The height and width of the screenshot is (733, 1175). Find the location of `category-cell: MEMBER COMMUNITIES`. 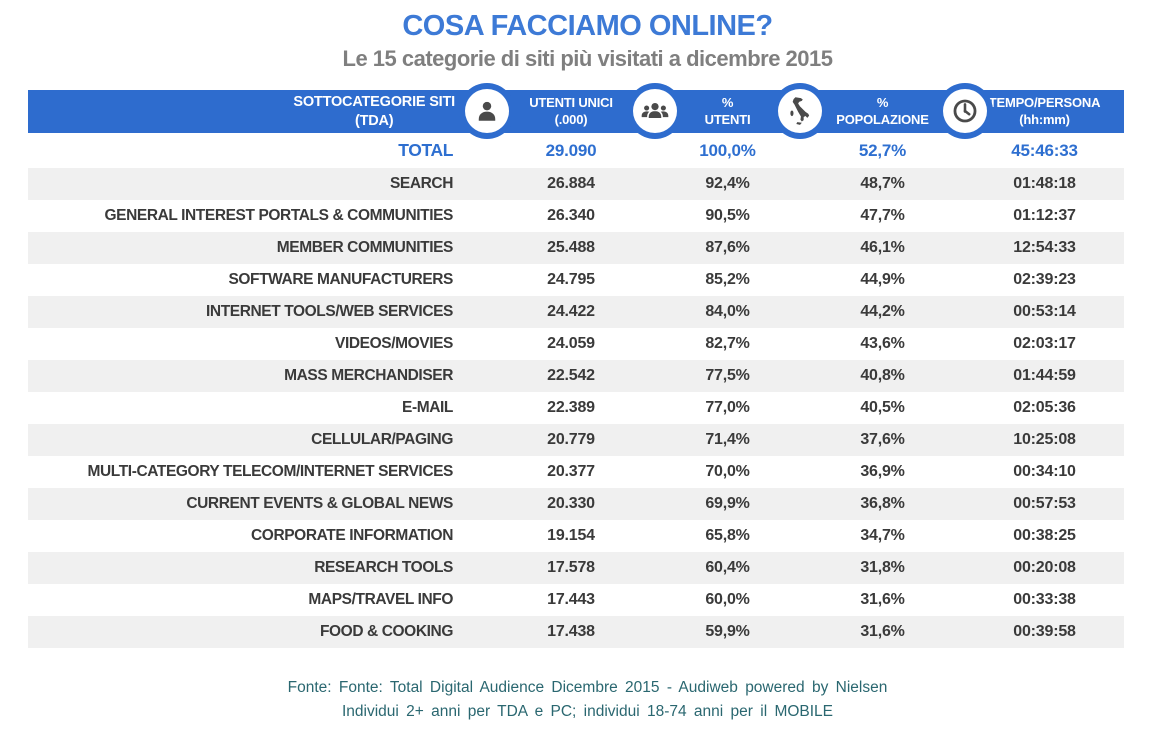

category-cell: MEMBER COMMUNITIES is located at coordinates (365, 247).